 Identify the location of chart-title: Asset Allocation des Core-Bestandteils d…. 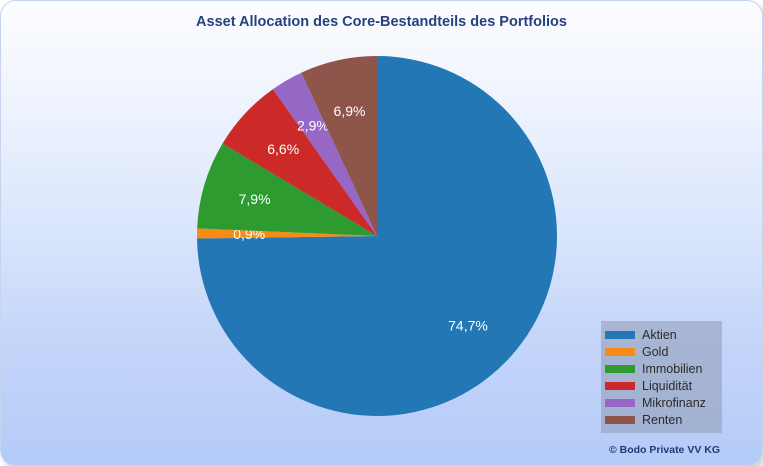
(381, 22).